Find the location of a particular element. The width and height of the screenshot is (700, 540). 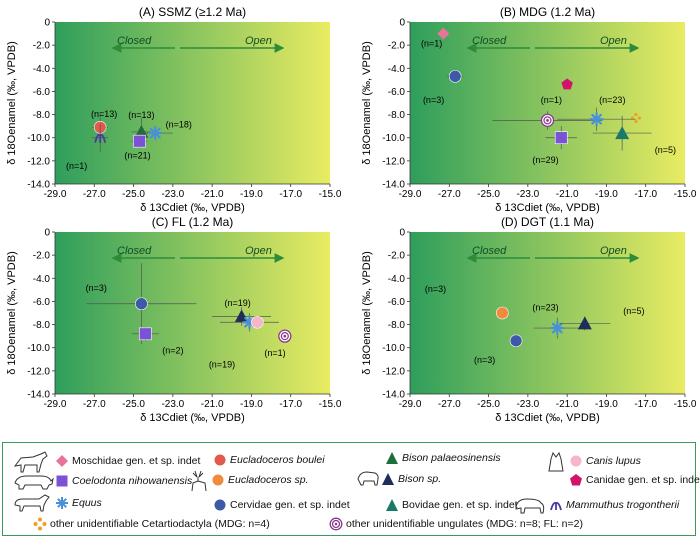

legend-item-bovidae: Bovidae gen. et sp. indet is located at coordinates (451, 505).